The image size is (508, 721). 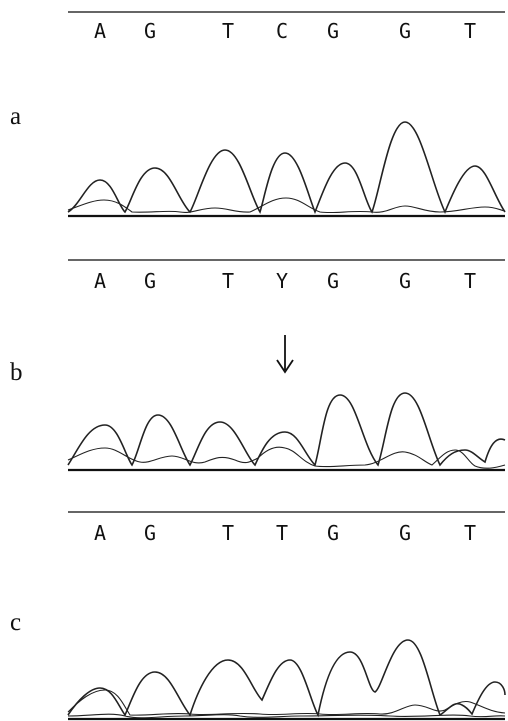 What do you see at coordinates (16, 372) in the screenshot?
I see `panel-label: b` at bounding box center [16, 372].